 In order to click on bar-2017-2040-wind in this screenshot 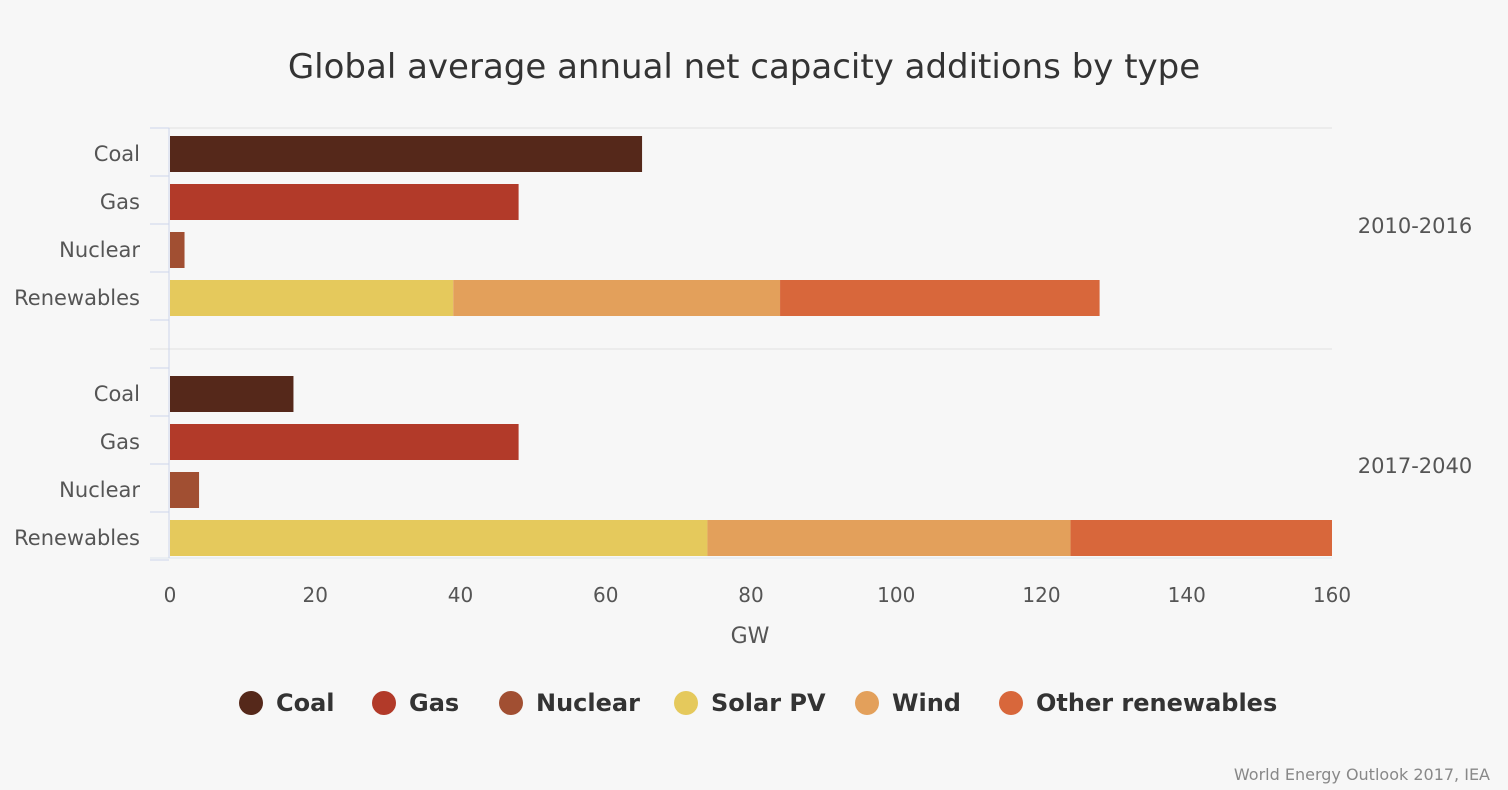, I will do `click(889, 538)`.